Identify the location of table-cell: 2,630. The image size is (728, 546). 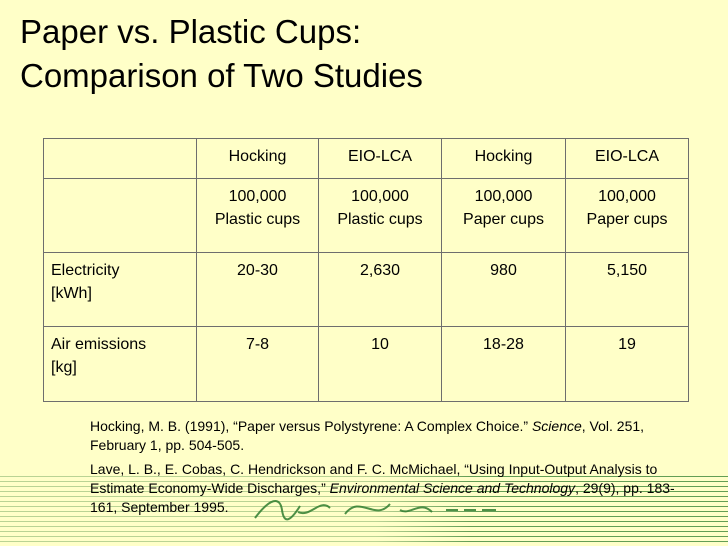
(380, 289).